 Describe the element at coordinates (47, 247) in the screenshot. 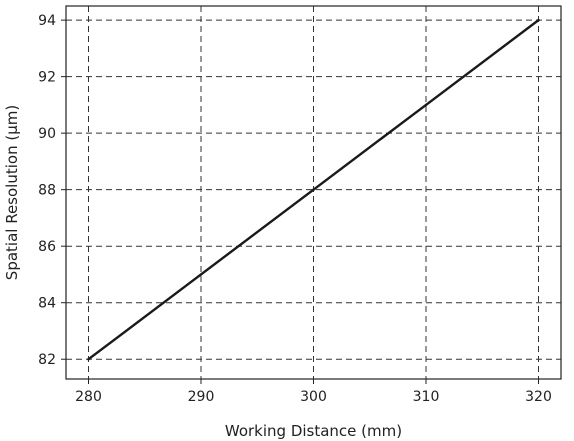

I see `y-tick-label: 86` at that location.